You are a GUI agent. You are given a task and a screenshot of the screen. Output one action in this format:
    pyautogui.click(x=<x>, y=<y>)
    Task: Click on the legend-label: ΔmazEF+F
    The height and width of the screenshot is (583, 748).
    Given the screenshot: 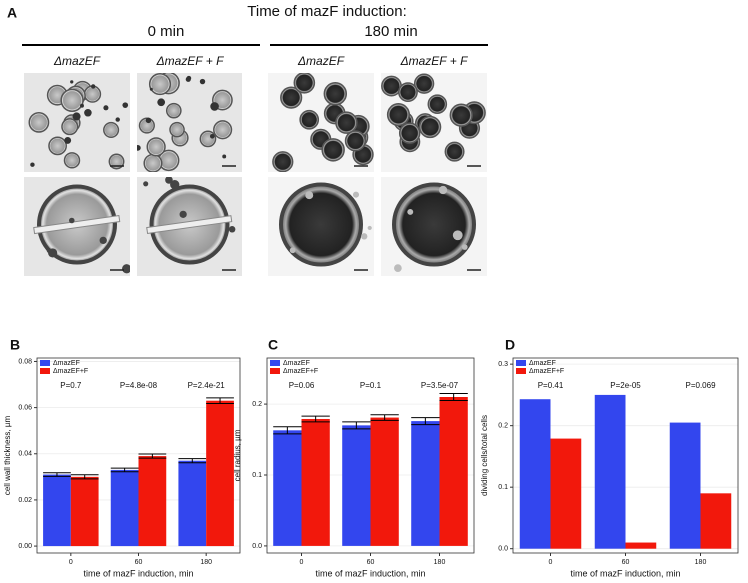 What is the action you would take?
    pyautogui.click(x=300, y=371)
    